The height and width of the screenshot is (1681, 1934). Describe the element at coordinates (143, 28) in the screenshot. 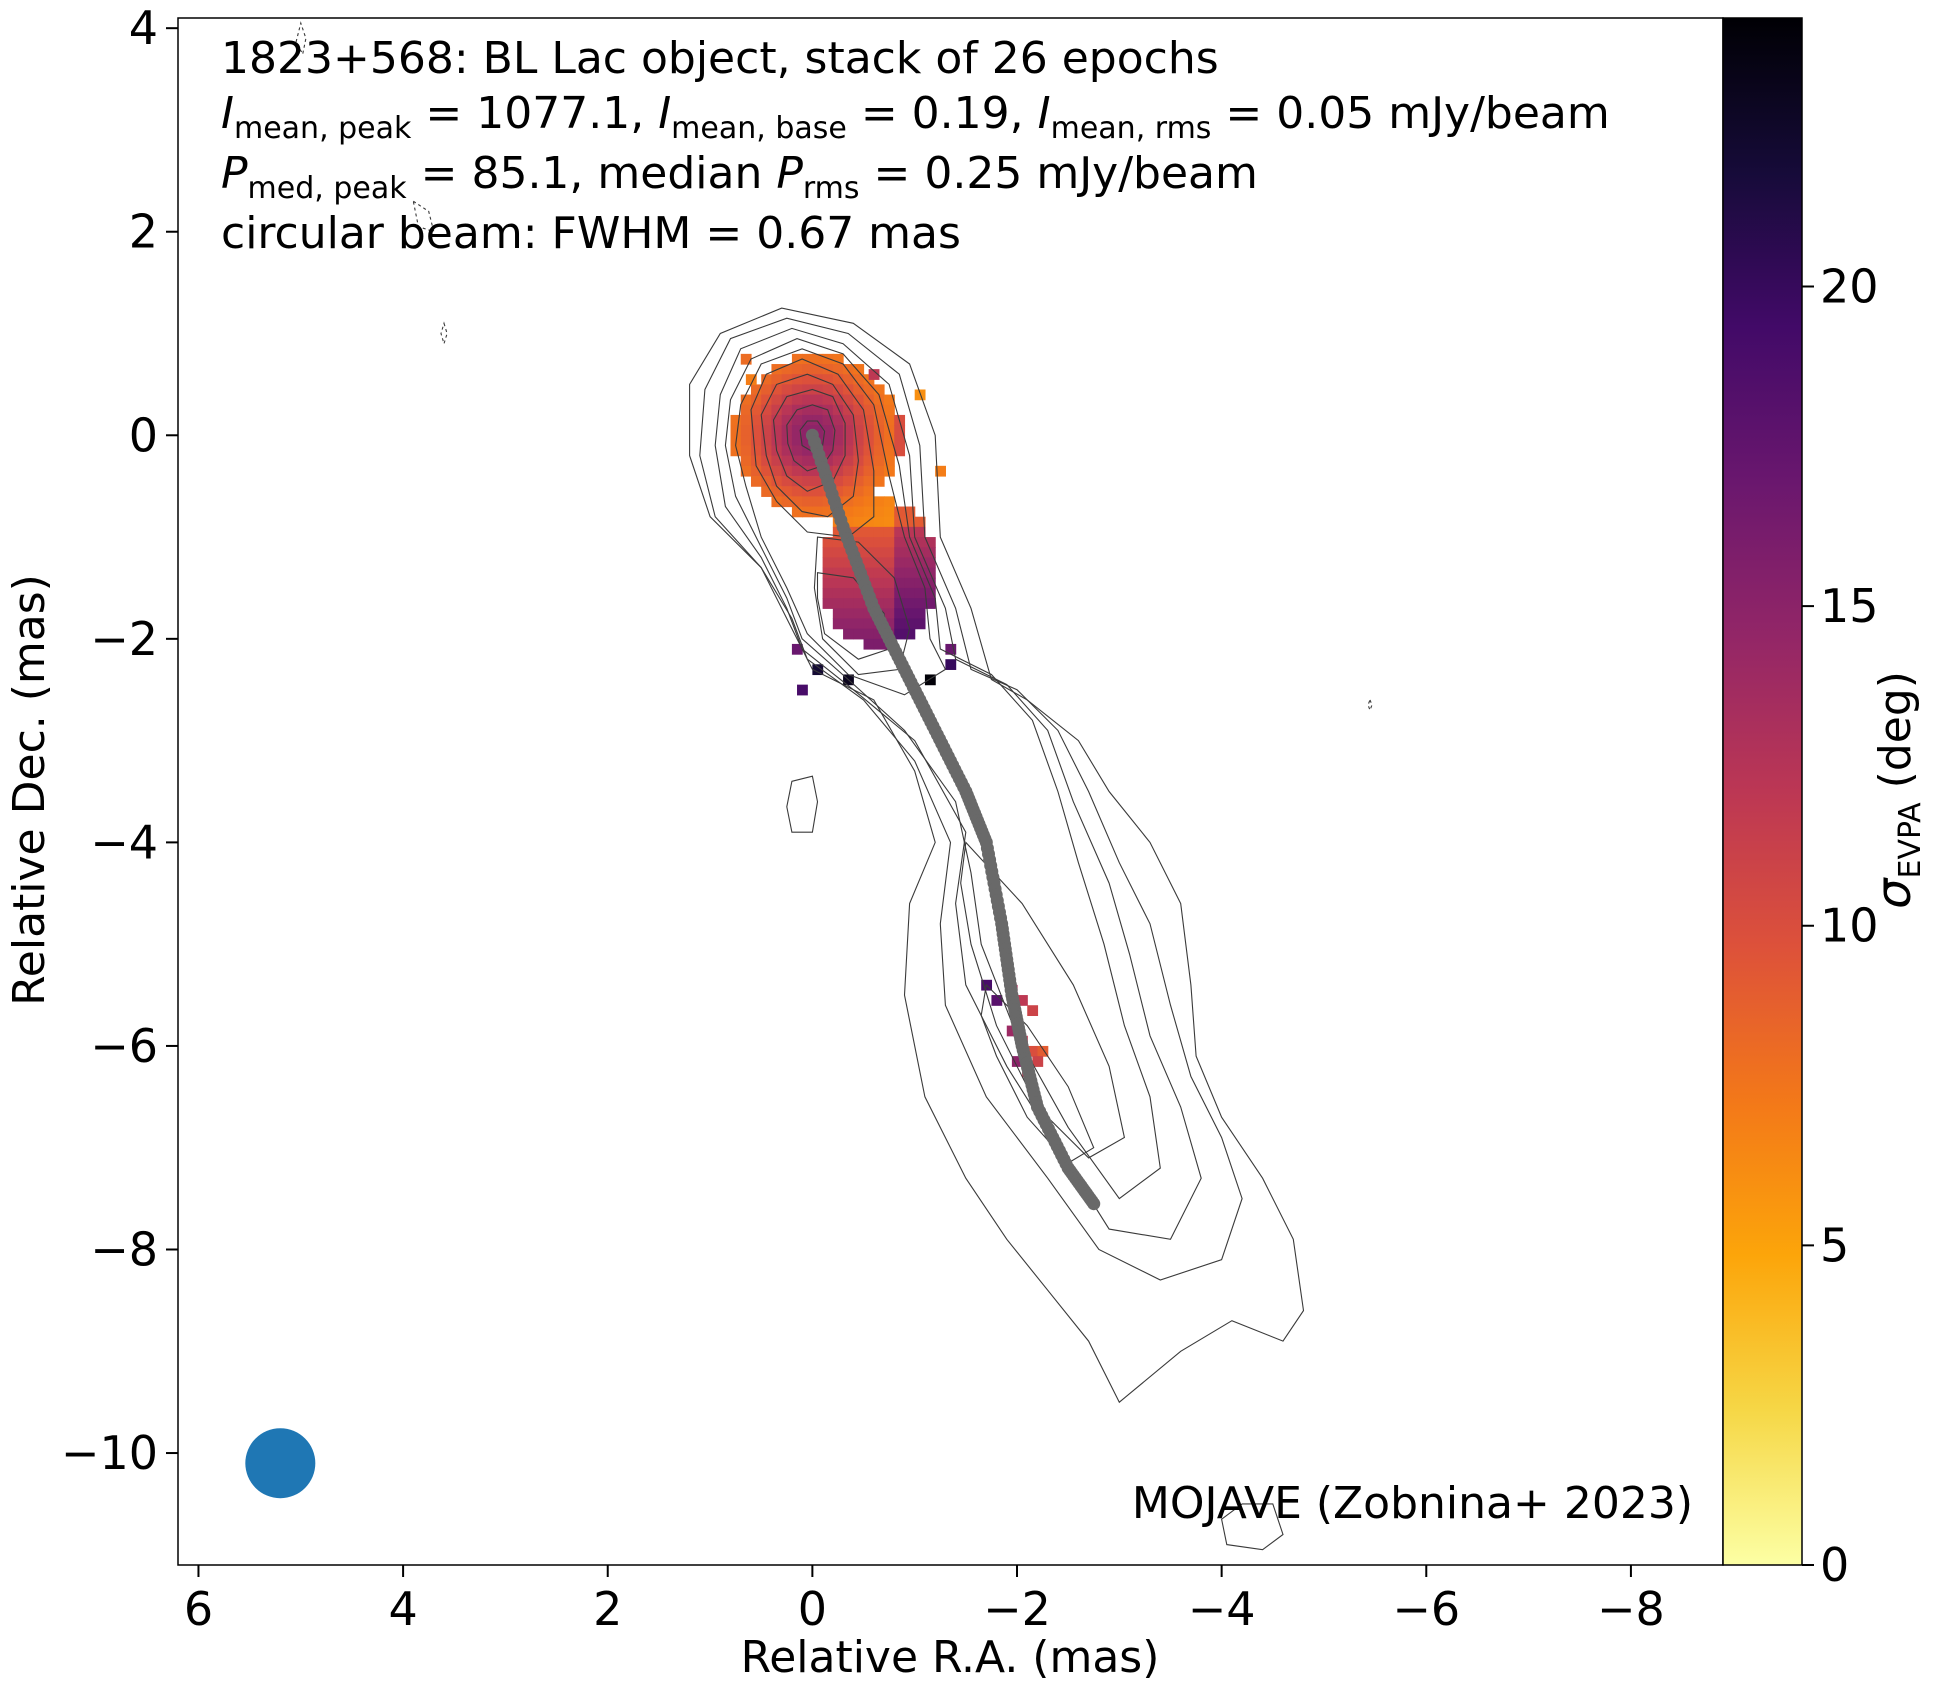

I see `y-tick-label: 4` at that location.